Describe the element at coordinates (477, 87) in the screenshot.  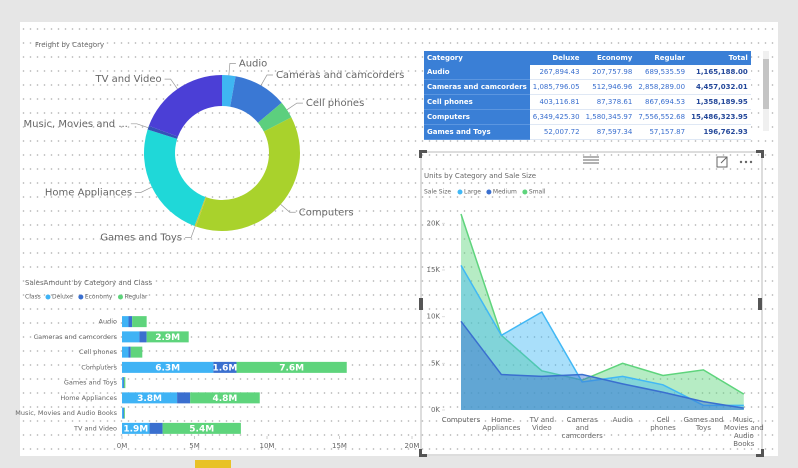
I see `table-cell: Cameras and camcorders` at that location.